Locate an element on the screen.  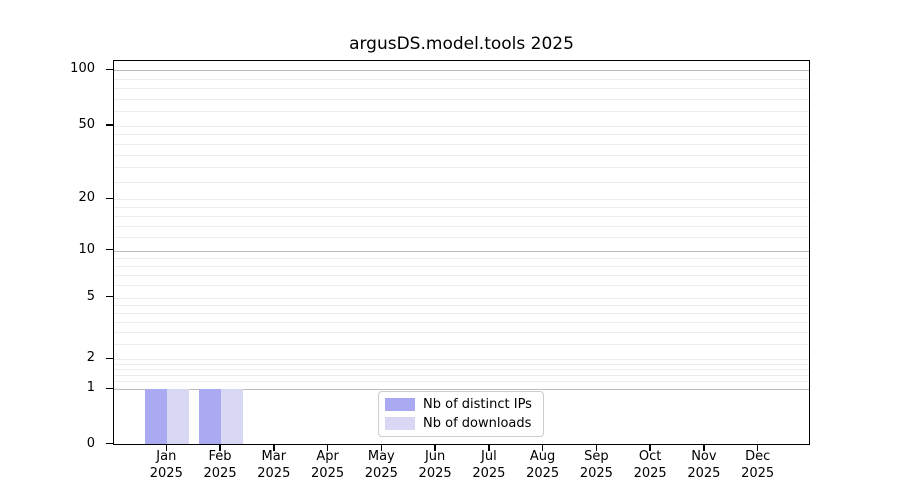
x-tick-label-month: Feb is located at coordinates (220, 456).